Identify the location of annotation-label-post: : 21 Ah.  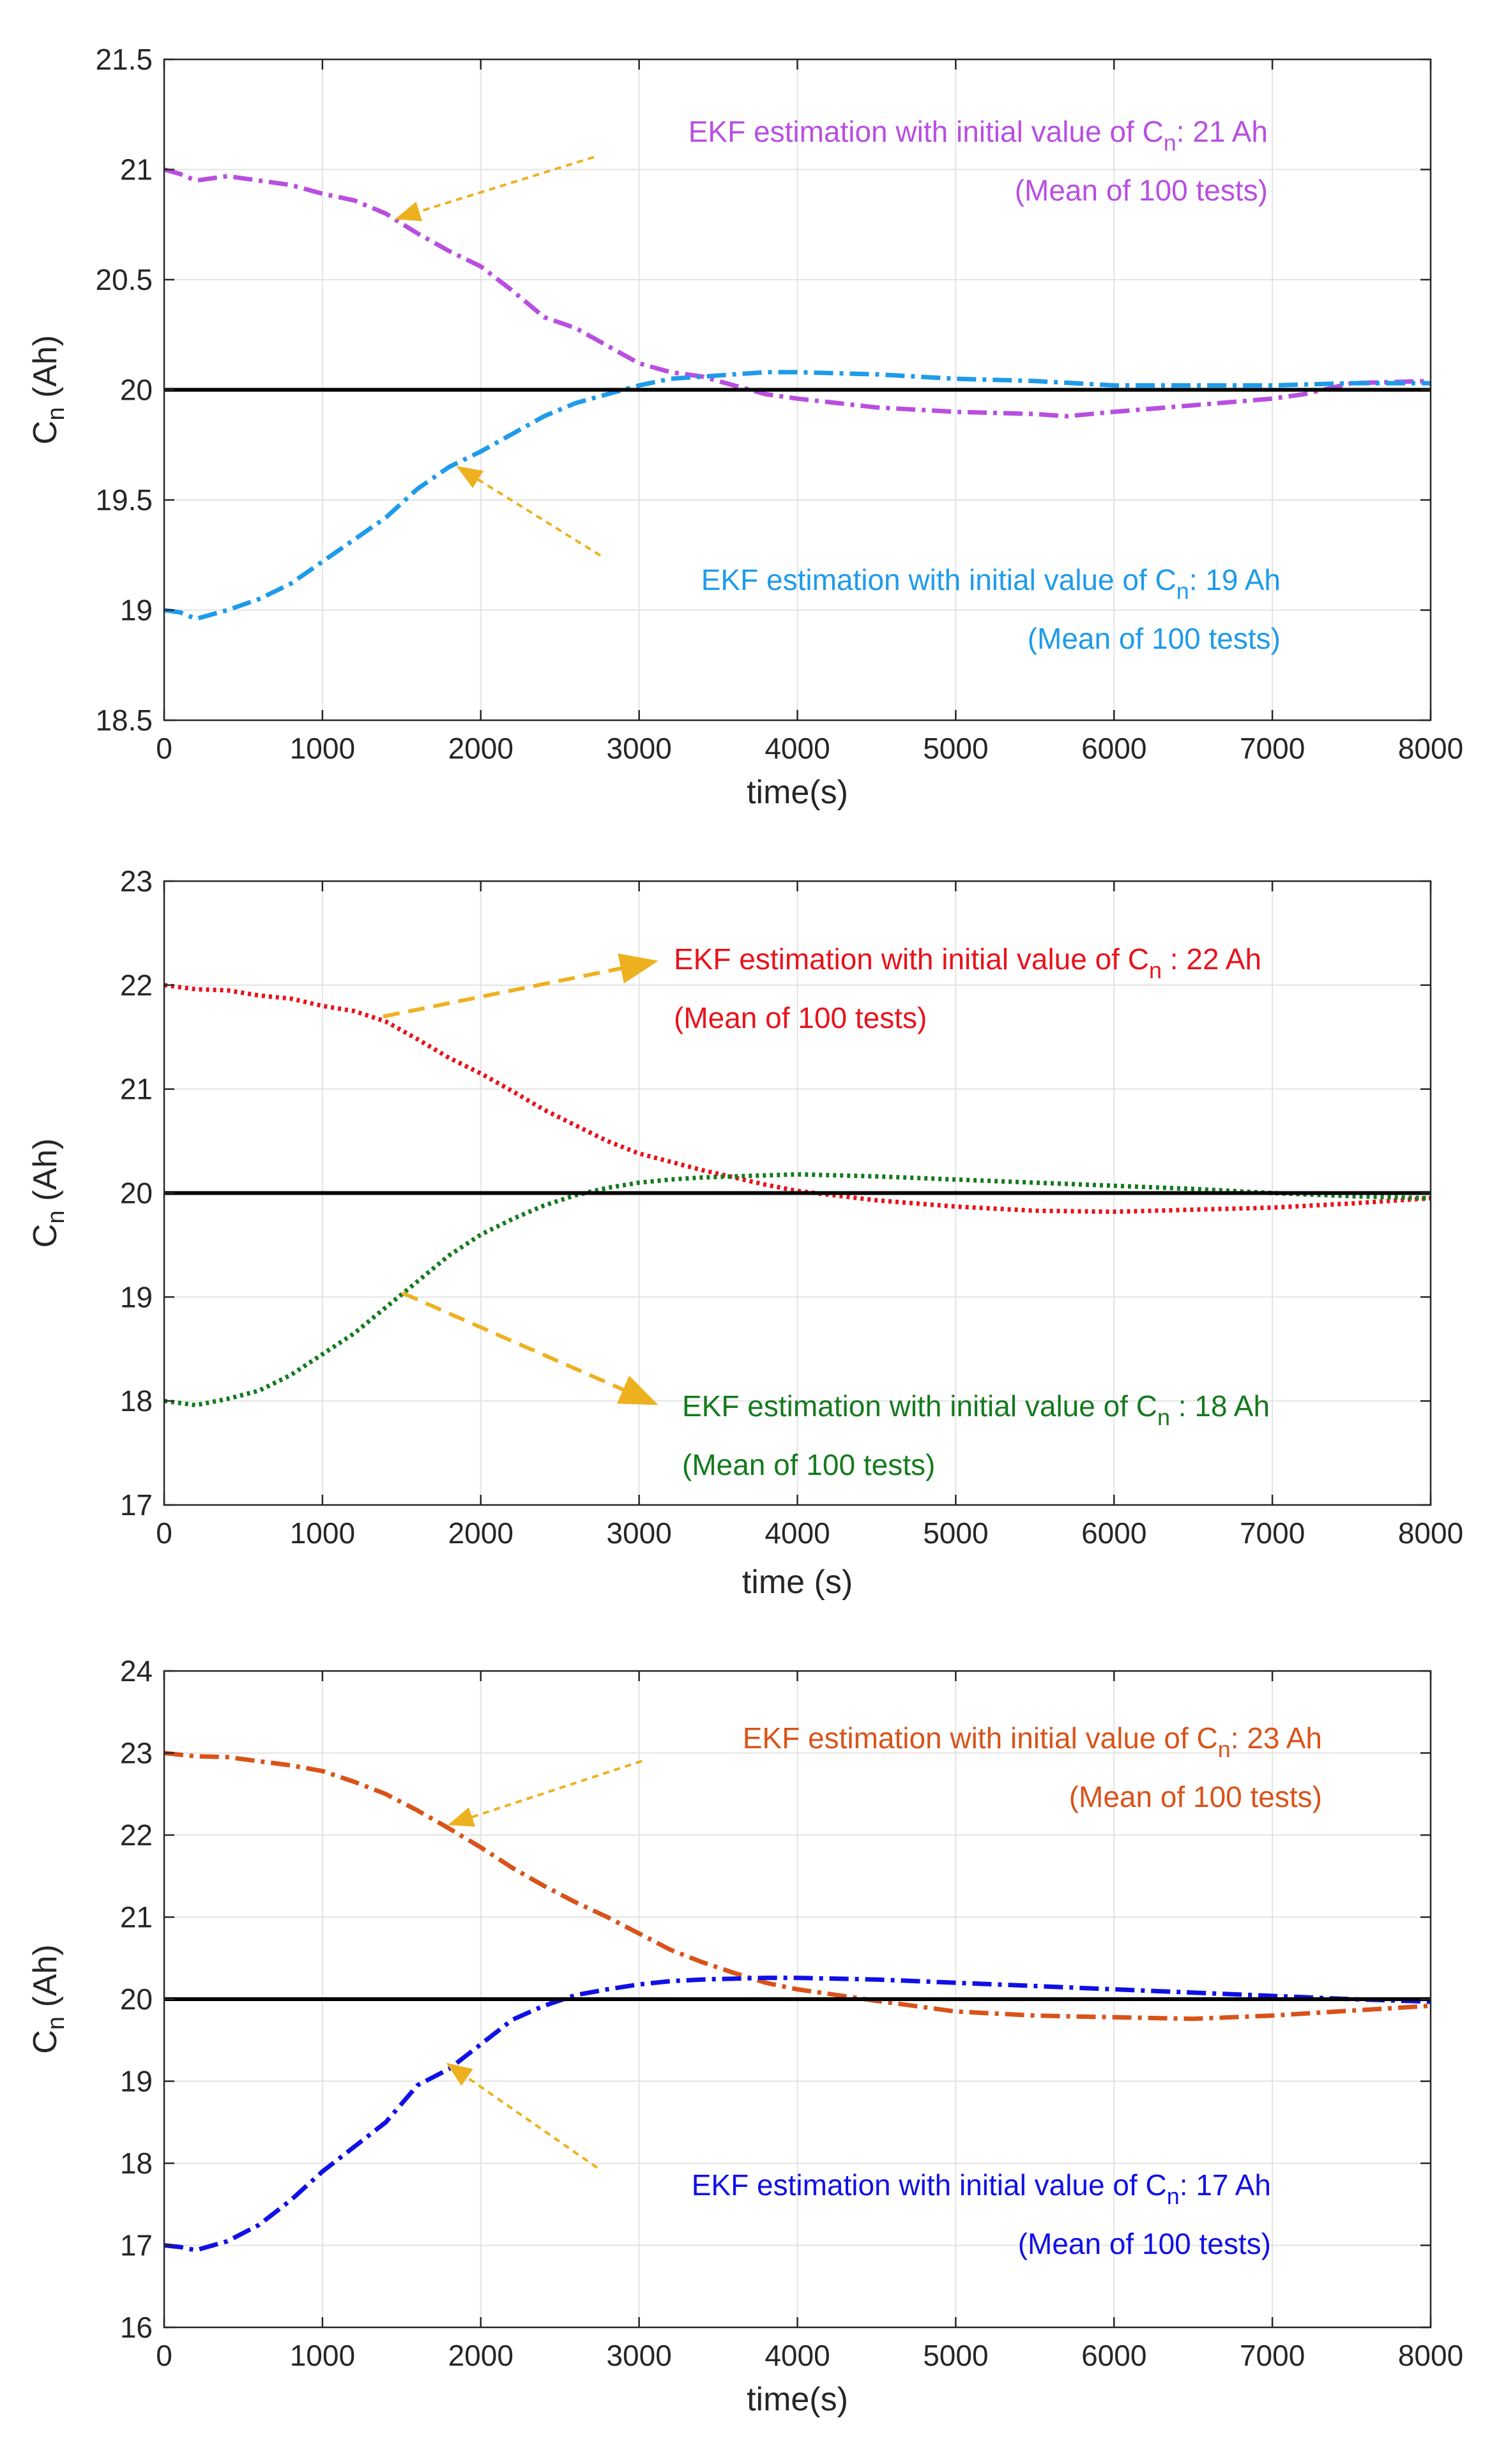
(1222, 131).